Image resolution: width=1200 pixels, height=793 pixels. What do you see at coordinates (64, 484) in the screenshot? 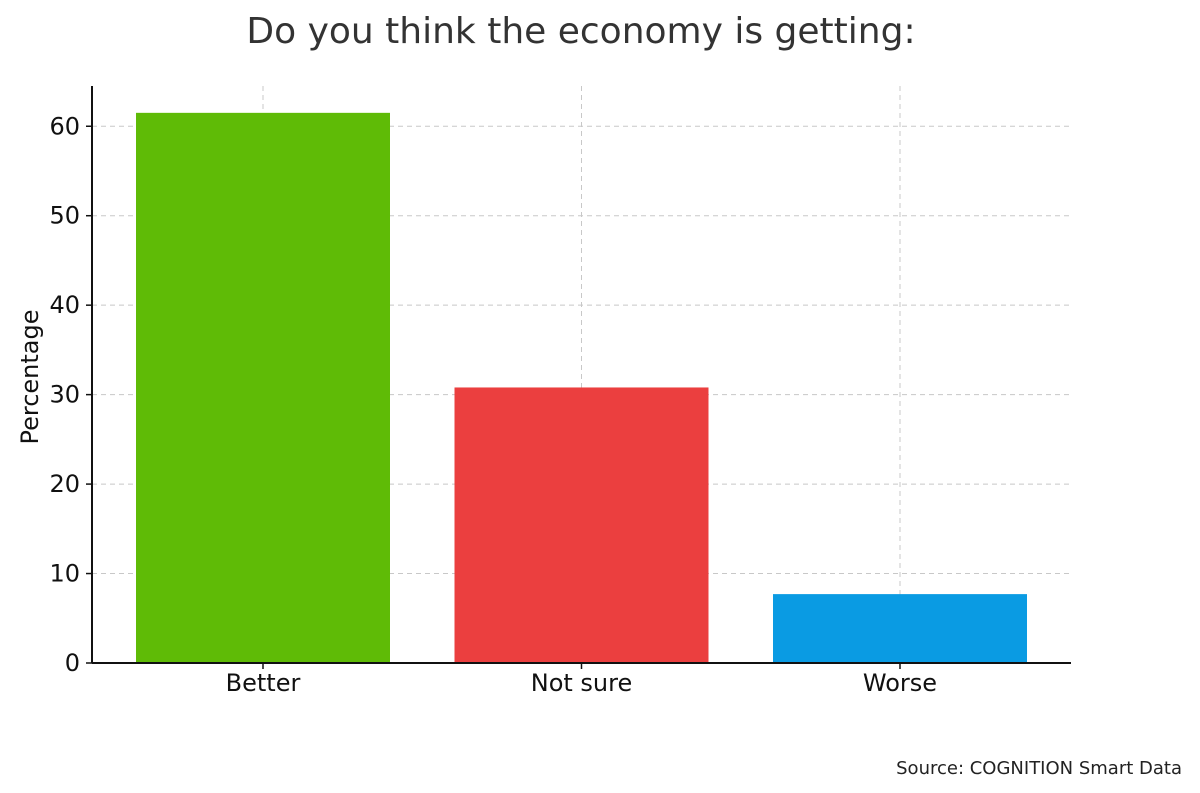
I see `y-tick-label: 20` at bounding box center [64, 484].